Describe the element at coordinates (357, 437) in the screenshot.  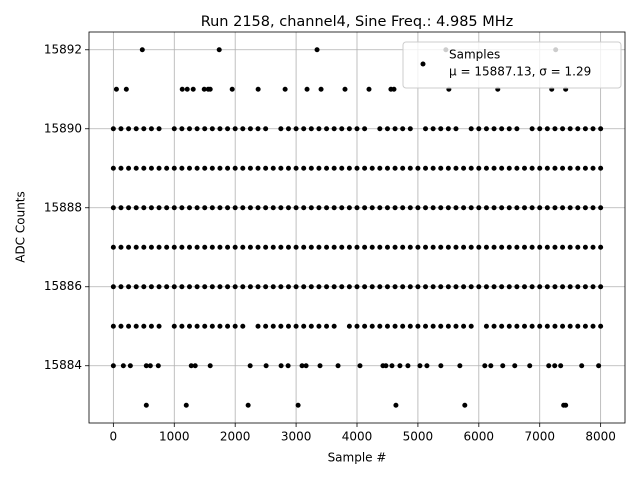
I see `x-tick-label: 4000` at that location.